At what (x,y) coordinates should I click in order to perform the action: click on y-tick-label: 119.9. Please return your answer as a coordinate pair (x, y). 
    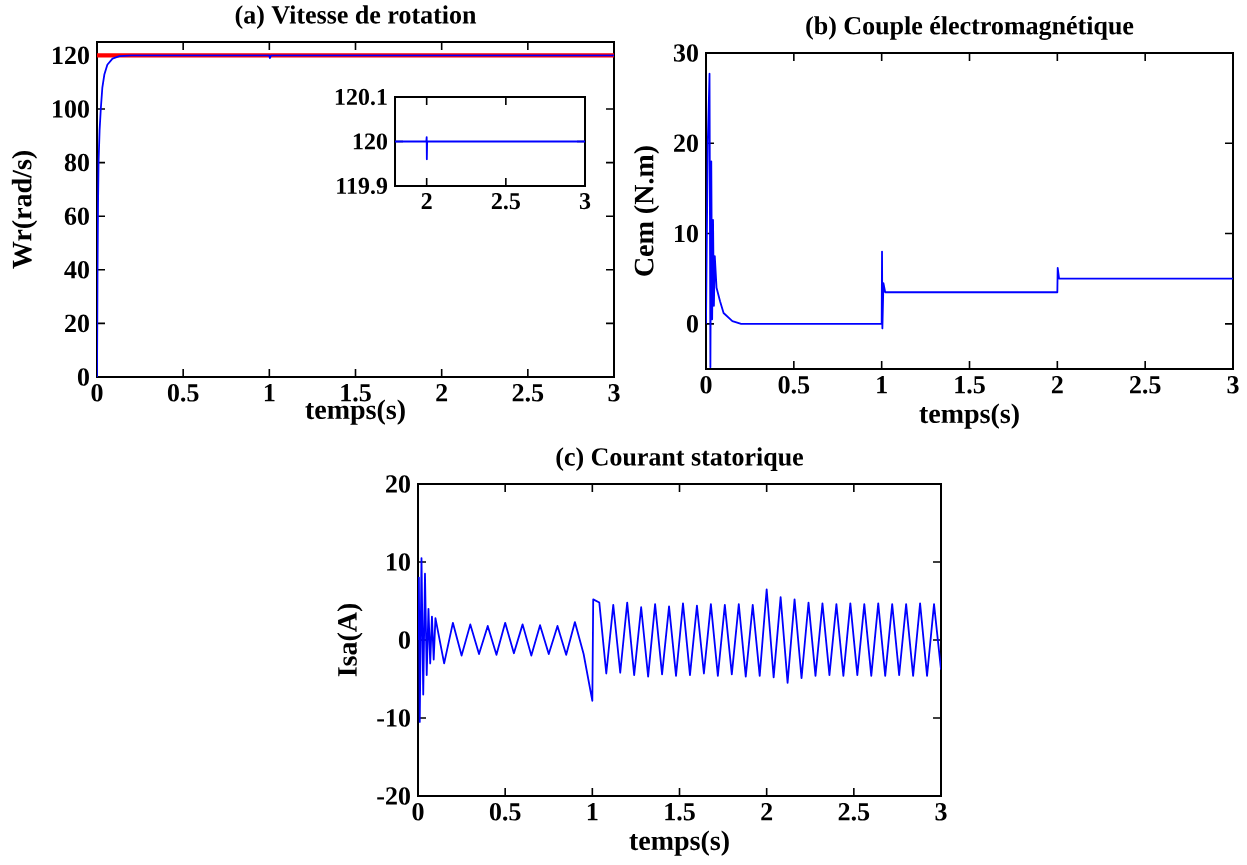
    Looking at the image, I should click on (362, 186).